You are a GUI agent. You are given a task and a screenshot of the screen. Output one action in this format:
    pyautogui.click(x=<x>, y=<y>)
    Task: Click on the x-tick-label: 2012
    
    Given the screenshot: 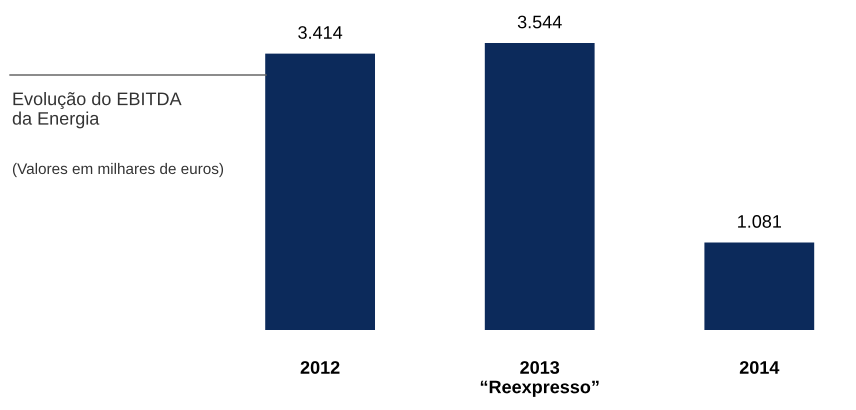 What is the action you would take?
    pyautogui.click(x=320, y=367)
    